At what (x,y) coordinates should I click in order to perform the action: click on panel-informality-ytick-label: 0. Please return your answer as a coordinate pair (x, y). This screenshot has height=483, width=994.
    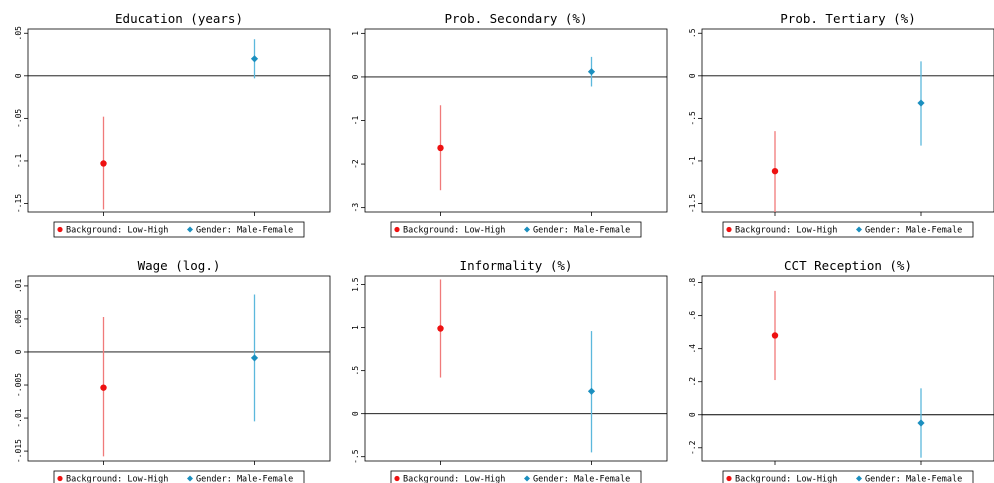
    Looking at the image, I should click on (355, 413).